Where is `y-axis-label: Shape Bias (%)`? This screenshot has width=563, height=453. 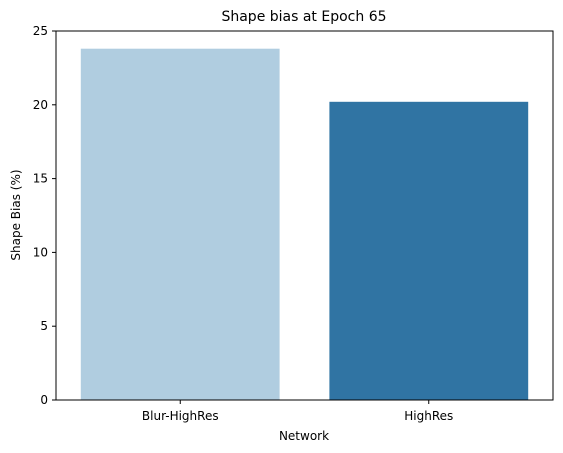 y-axis-label: Shape Bias (%) is located at coordinates (16, 214).